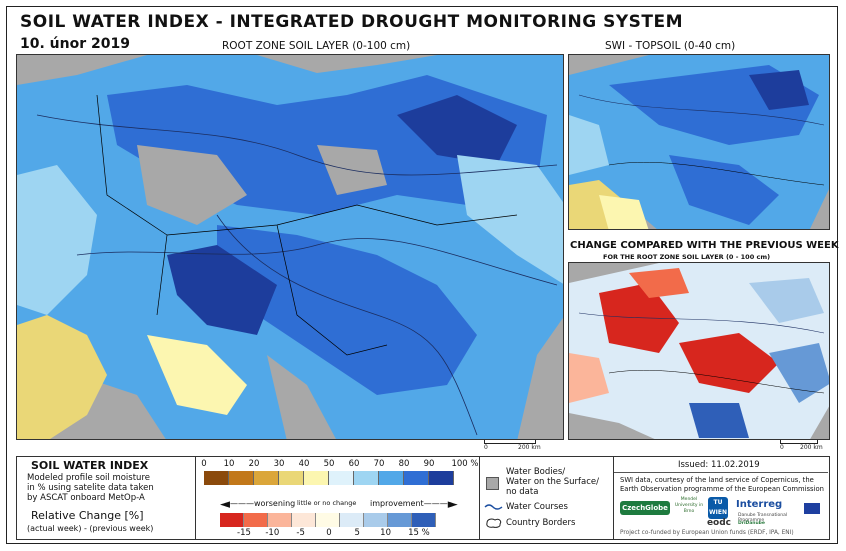 The image size is (846, 551). I want to click on improvement-text: improvement, so click(397, 503).